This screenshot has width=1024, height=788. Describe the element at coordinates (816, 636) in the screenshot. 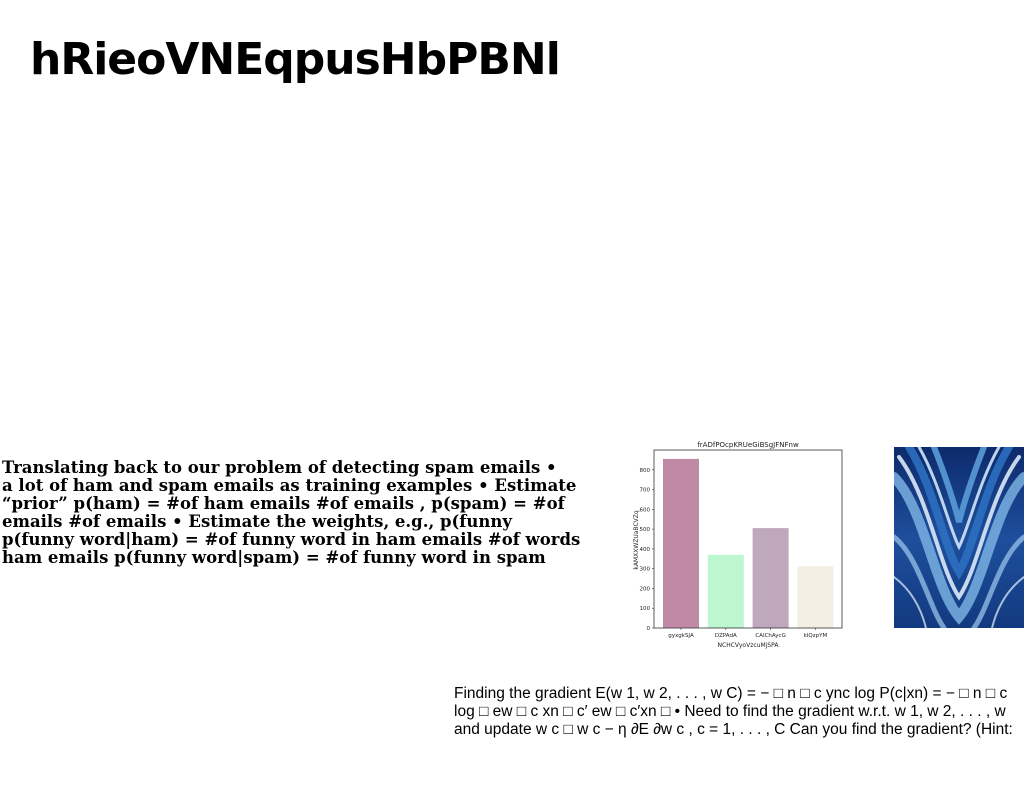

I see `x-tick-label: kIQzpYM` at that location.